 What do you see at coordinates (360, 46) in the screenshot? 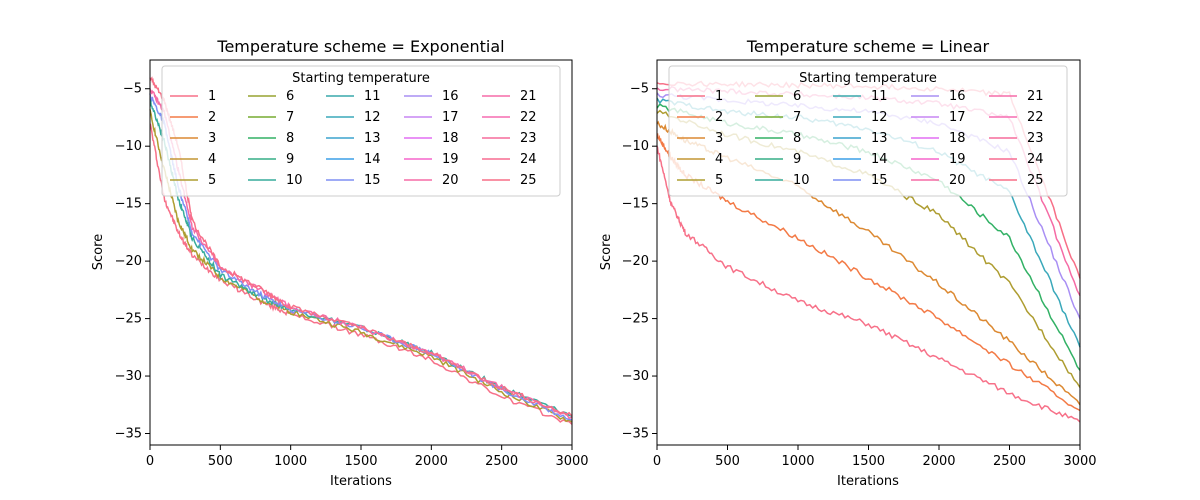
I see `chart-title: Temperature scheme = Exponential` at bounding box center [360, 46].